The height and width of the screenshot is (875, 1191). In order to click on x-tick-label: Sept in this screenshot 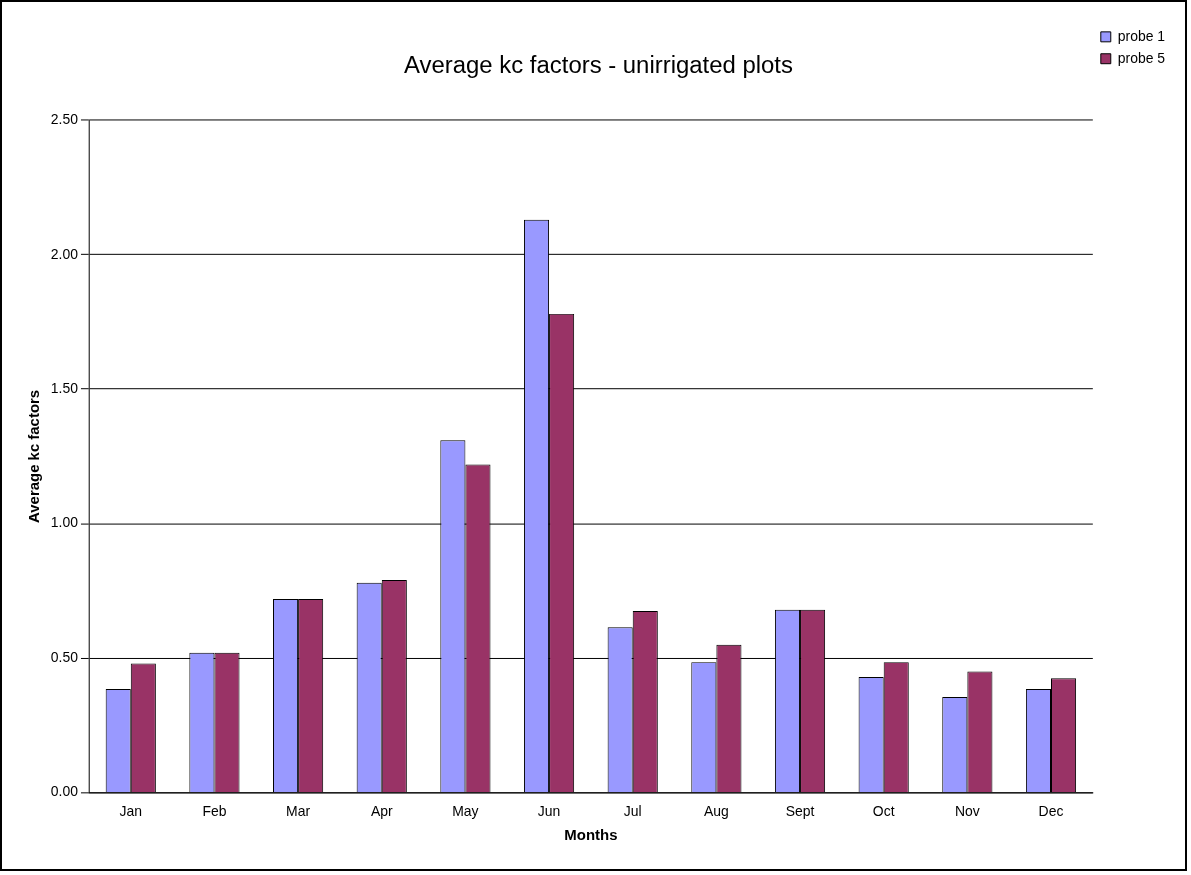, I will do `click(800, 810)`.